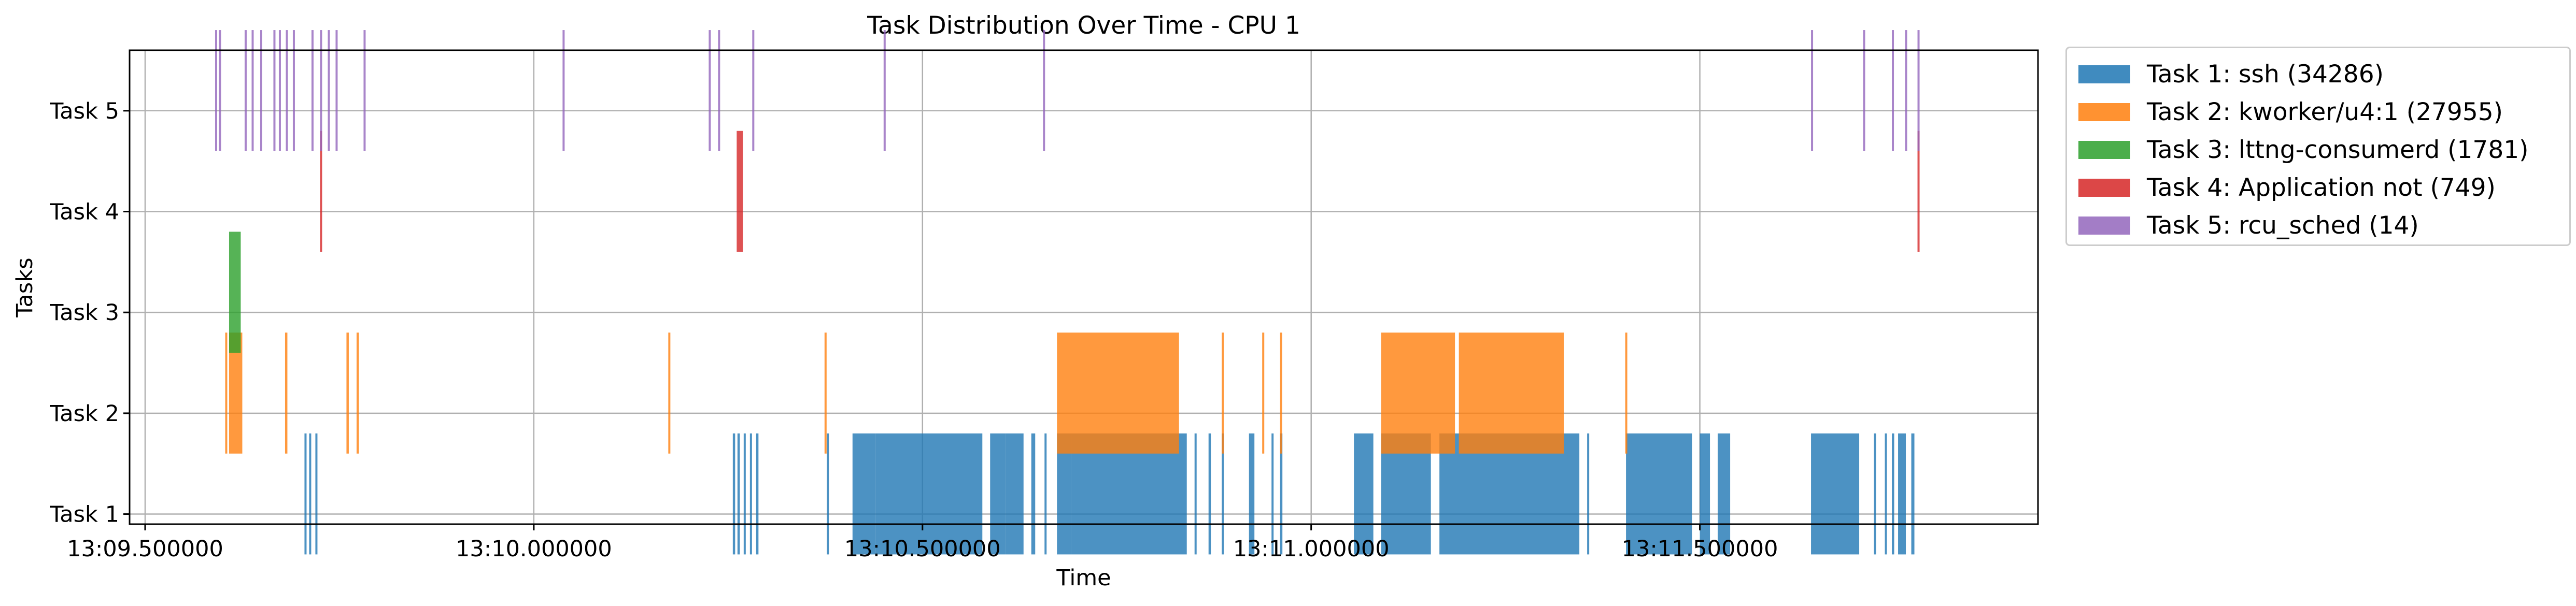  Describe the element at coordinates (1067, 90) in the screenshot. I see `task-5-series` at that location.